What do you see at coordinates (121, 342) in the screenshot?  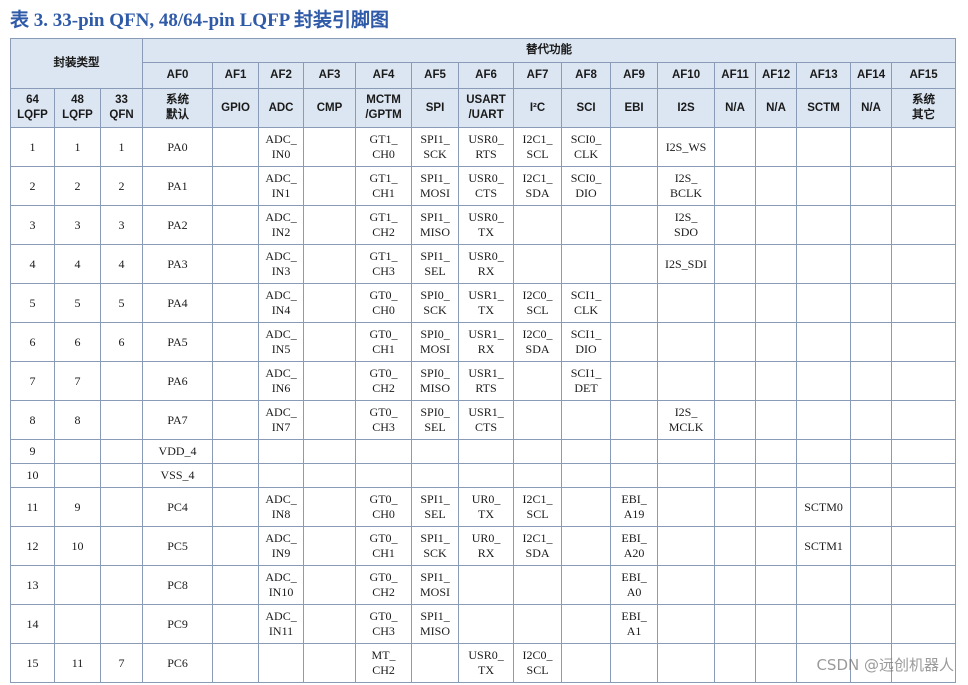 I see `cell: 6` at bounding box center [121, 342].